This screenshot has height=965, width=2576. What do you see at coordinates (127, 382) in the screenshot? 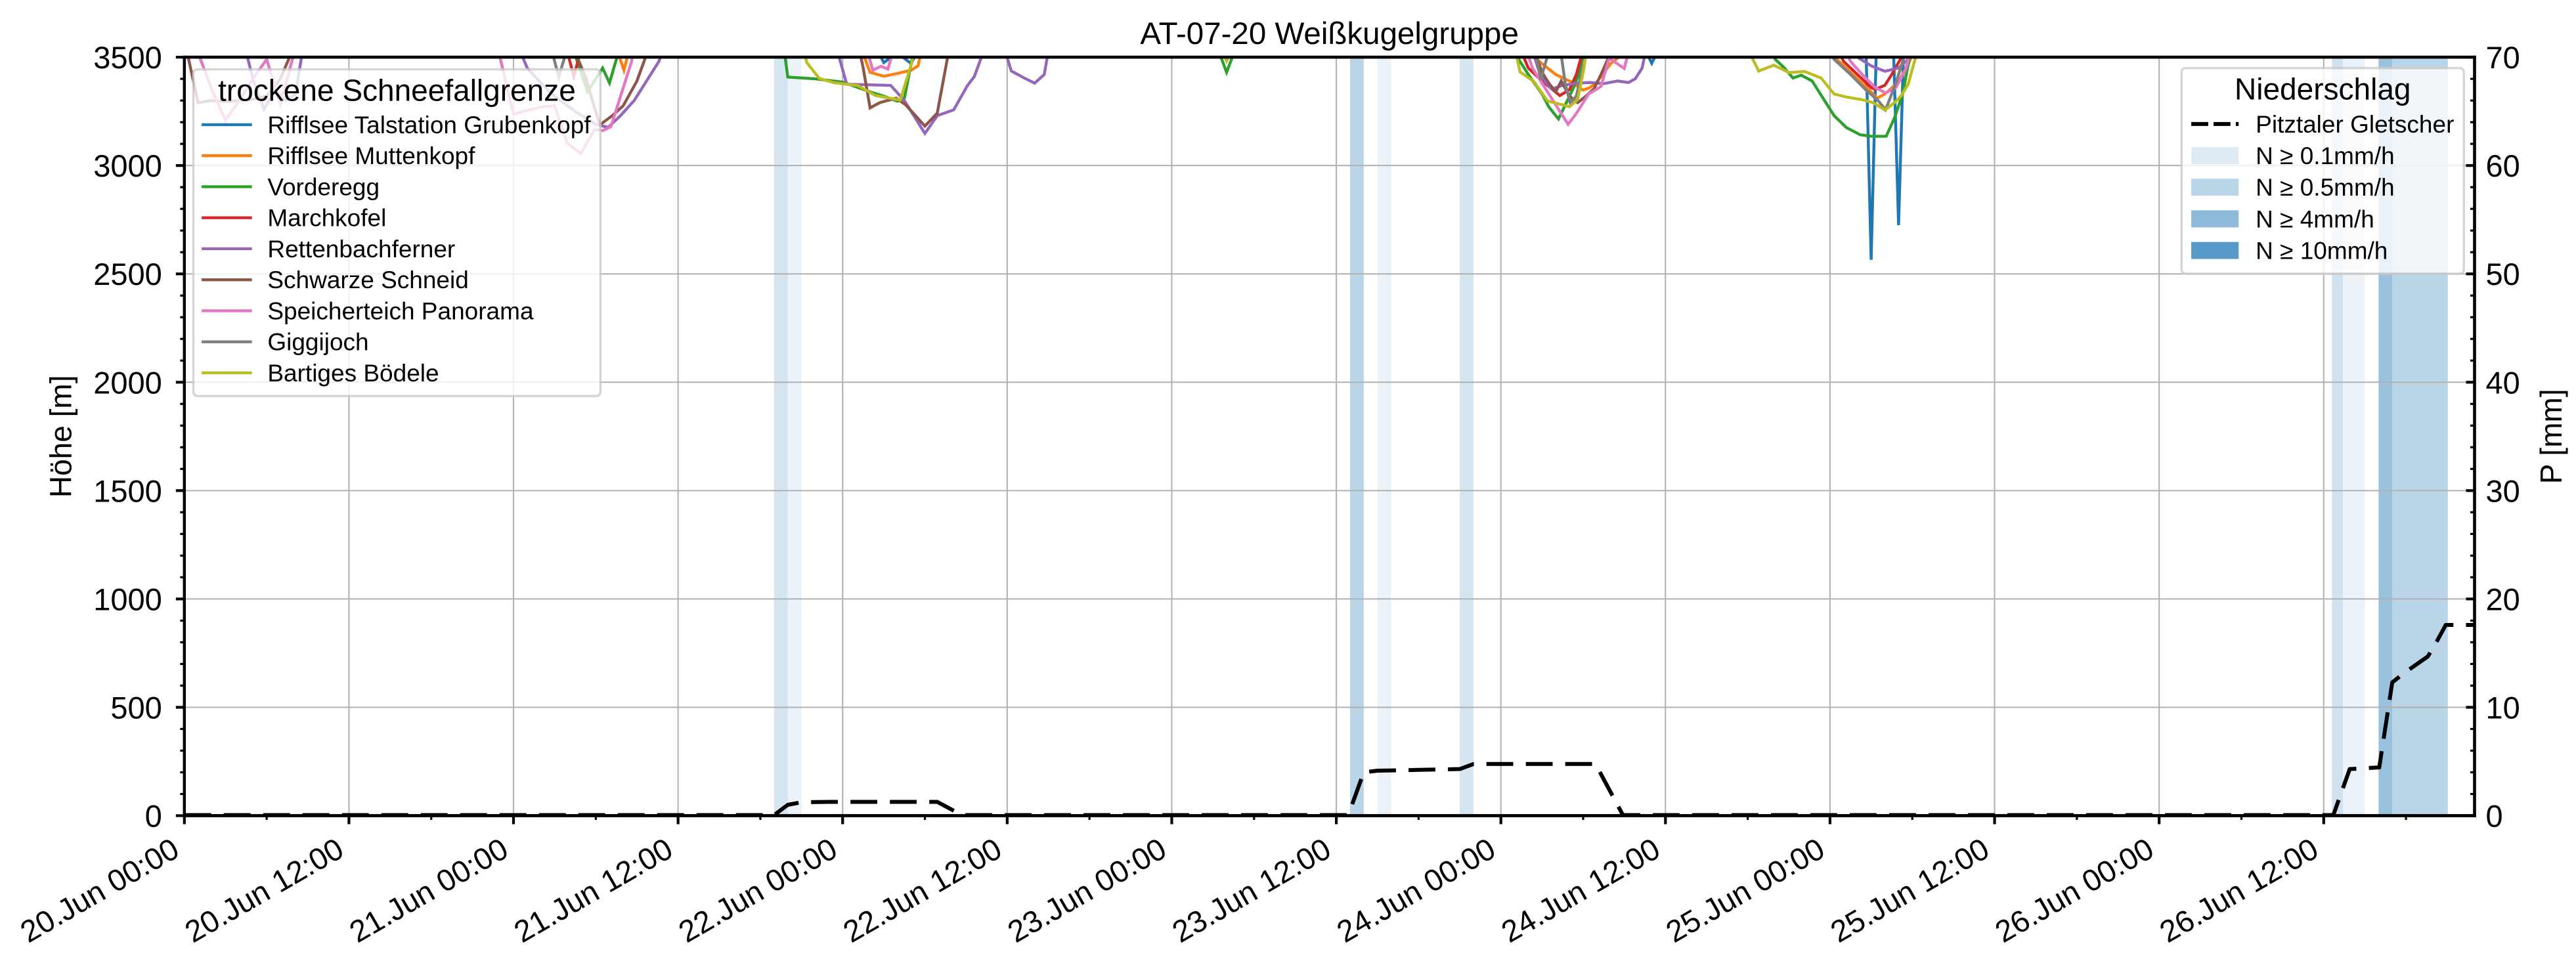
I see `svg-text: 2000` at bounding box center [127, 382].